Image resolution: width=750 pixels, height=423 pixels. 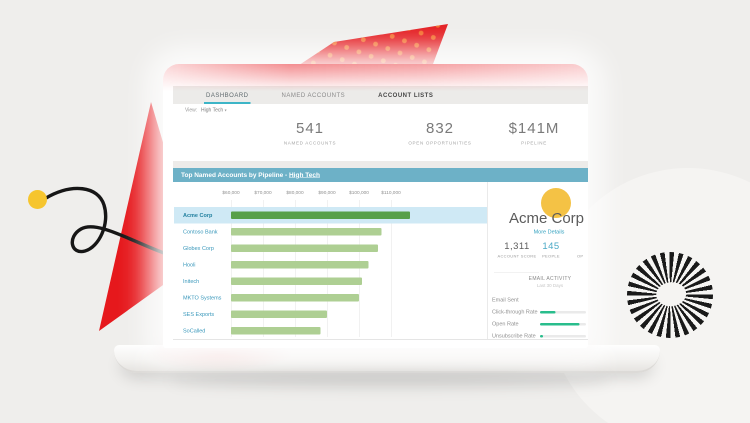 I want to click on axis-tick-label: $110,000, so click(x=391, y=193).